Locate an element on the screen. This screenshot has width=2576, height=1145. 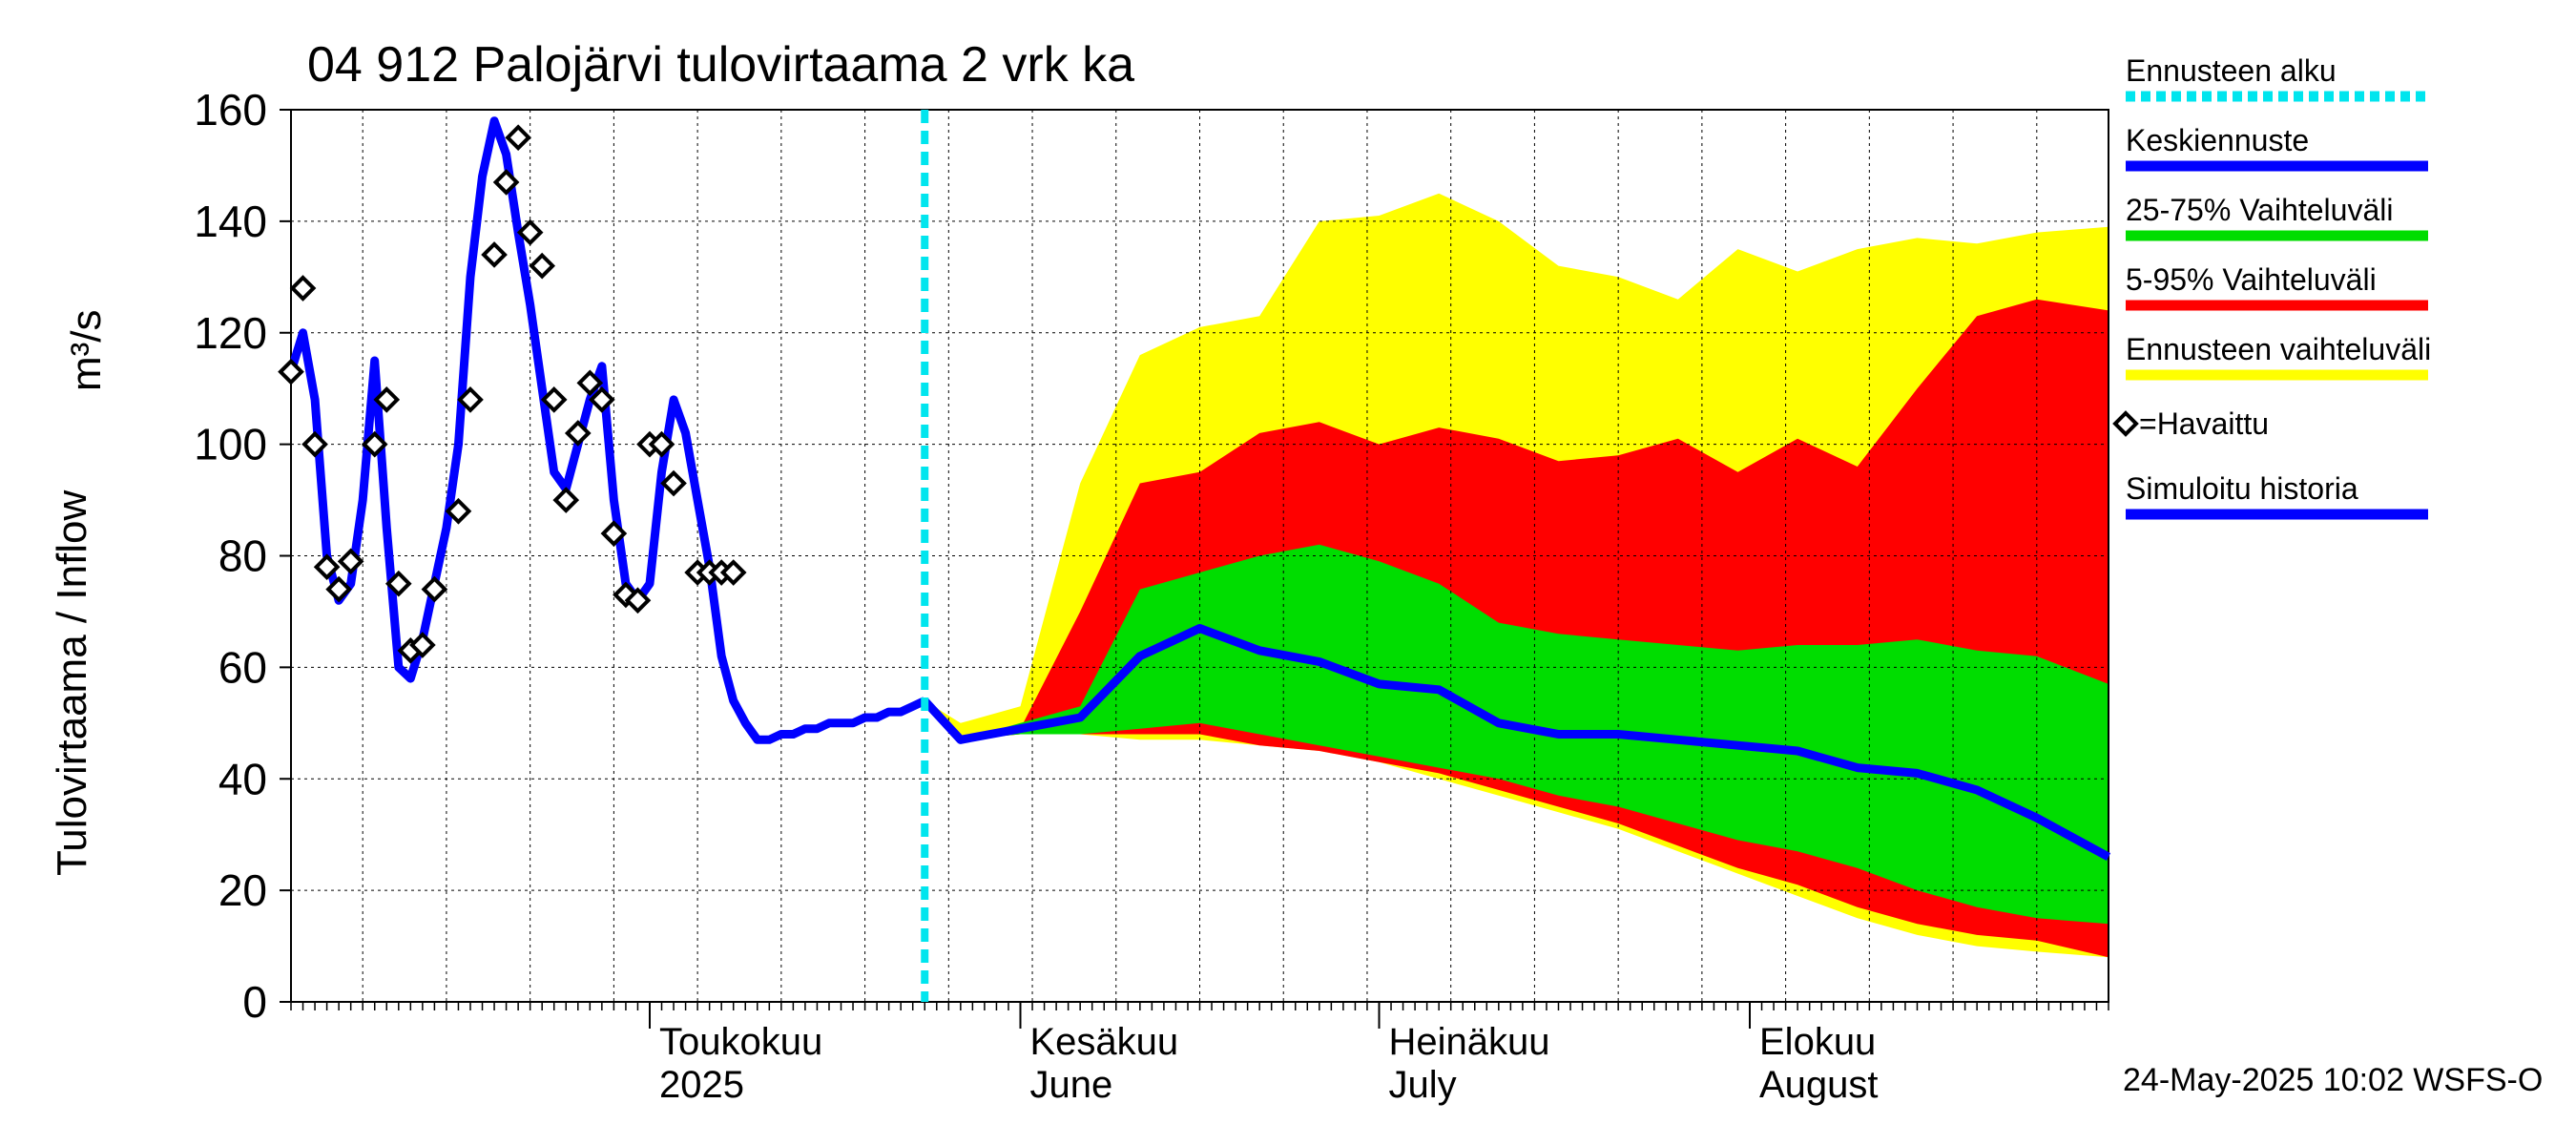
legend-label: Keskiennuste is located at coordinates (2217, 140).